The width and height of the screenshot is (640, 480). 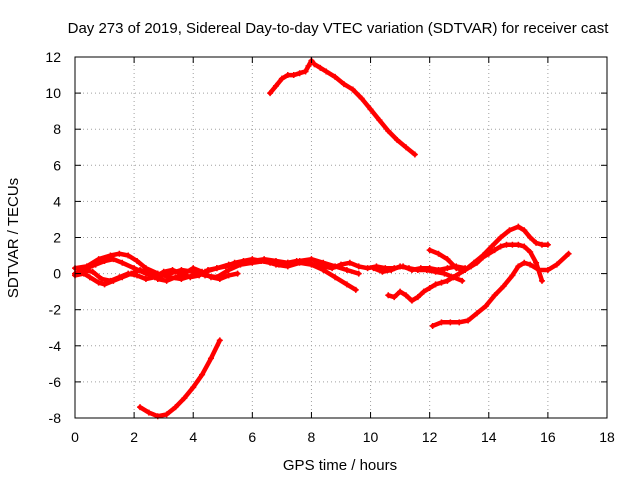 I want to click on y-tick-label: 2, so click(x=57, y=238).